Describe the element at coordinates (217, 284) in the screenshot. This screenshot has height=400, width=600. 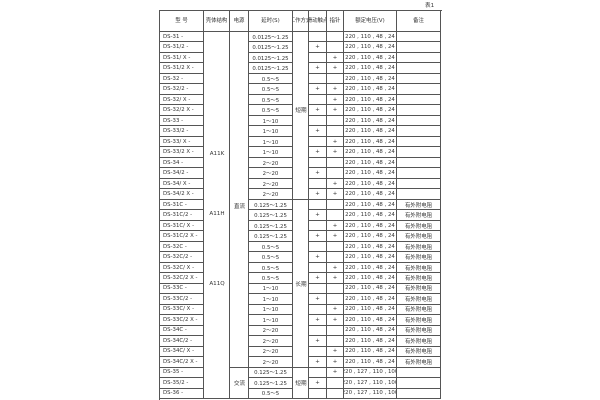
I see `shell-label-a11q: A11Q` at that location.